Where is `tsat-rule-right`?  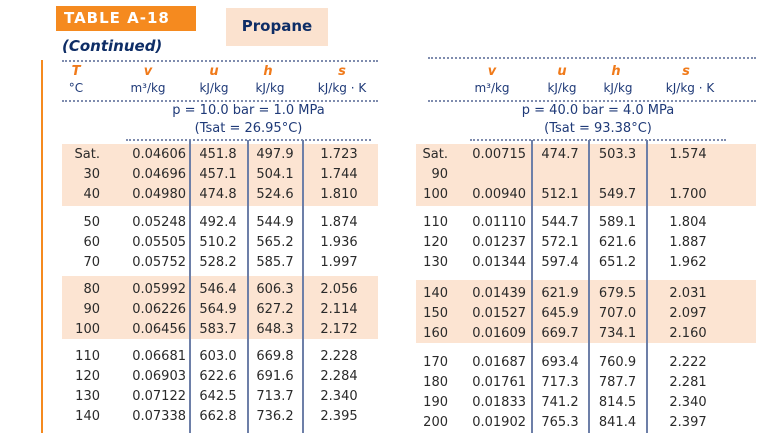 tsat-rule-right is located at coordinates (598, 140).